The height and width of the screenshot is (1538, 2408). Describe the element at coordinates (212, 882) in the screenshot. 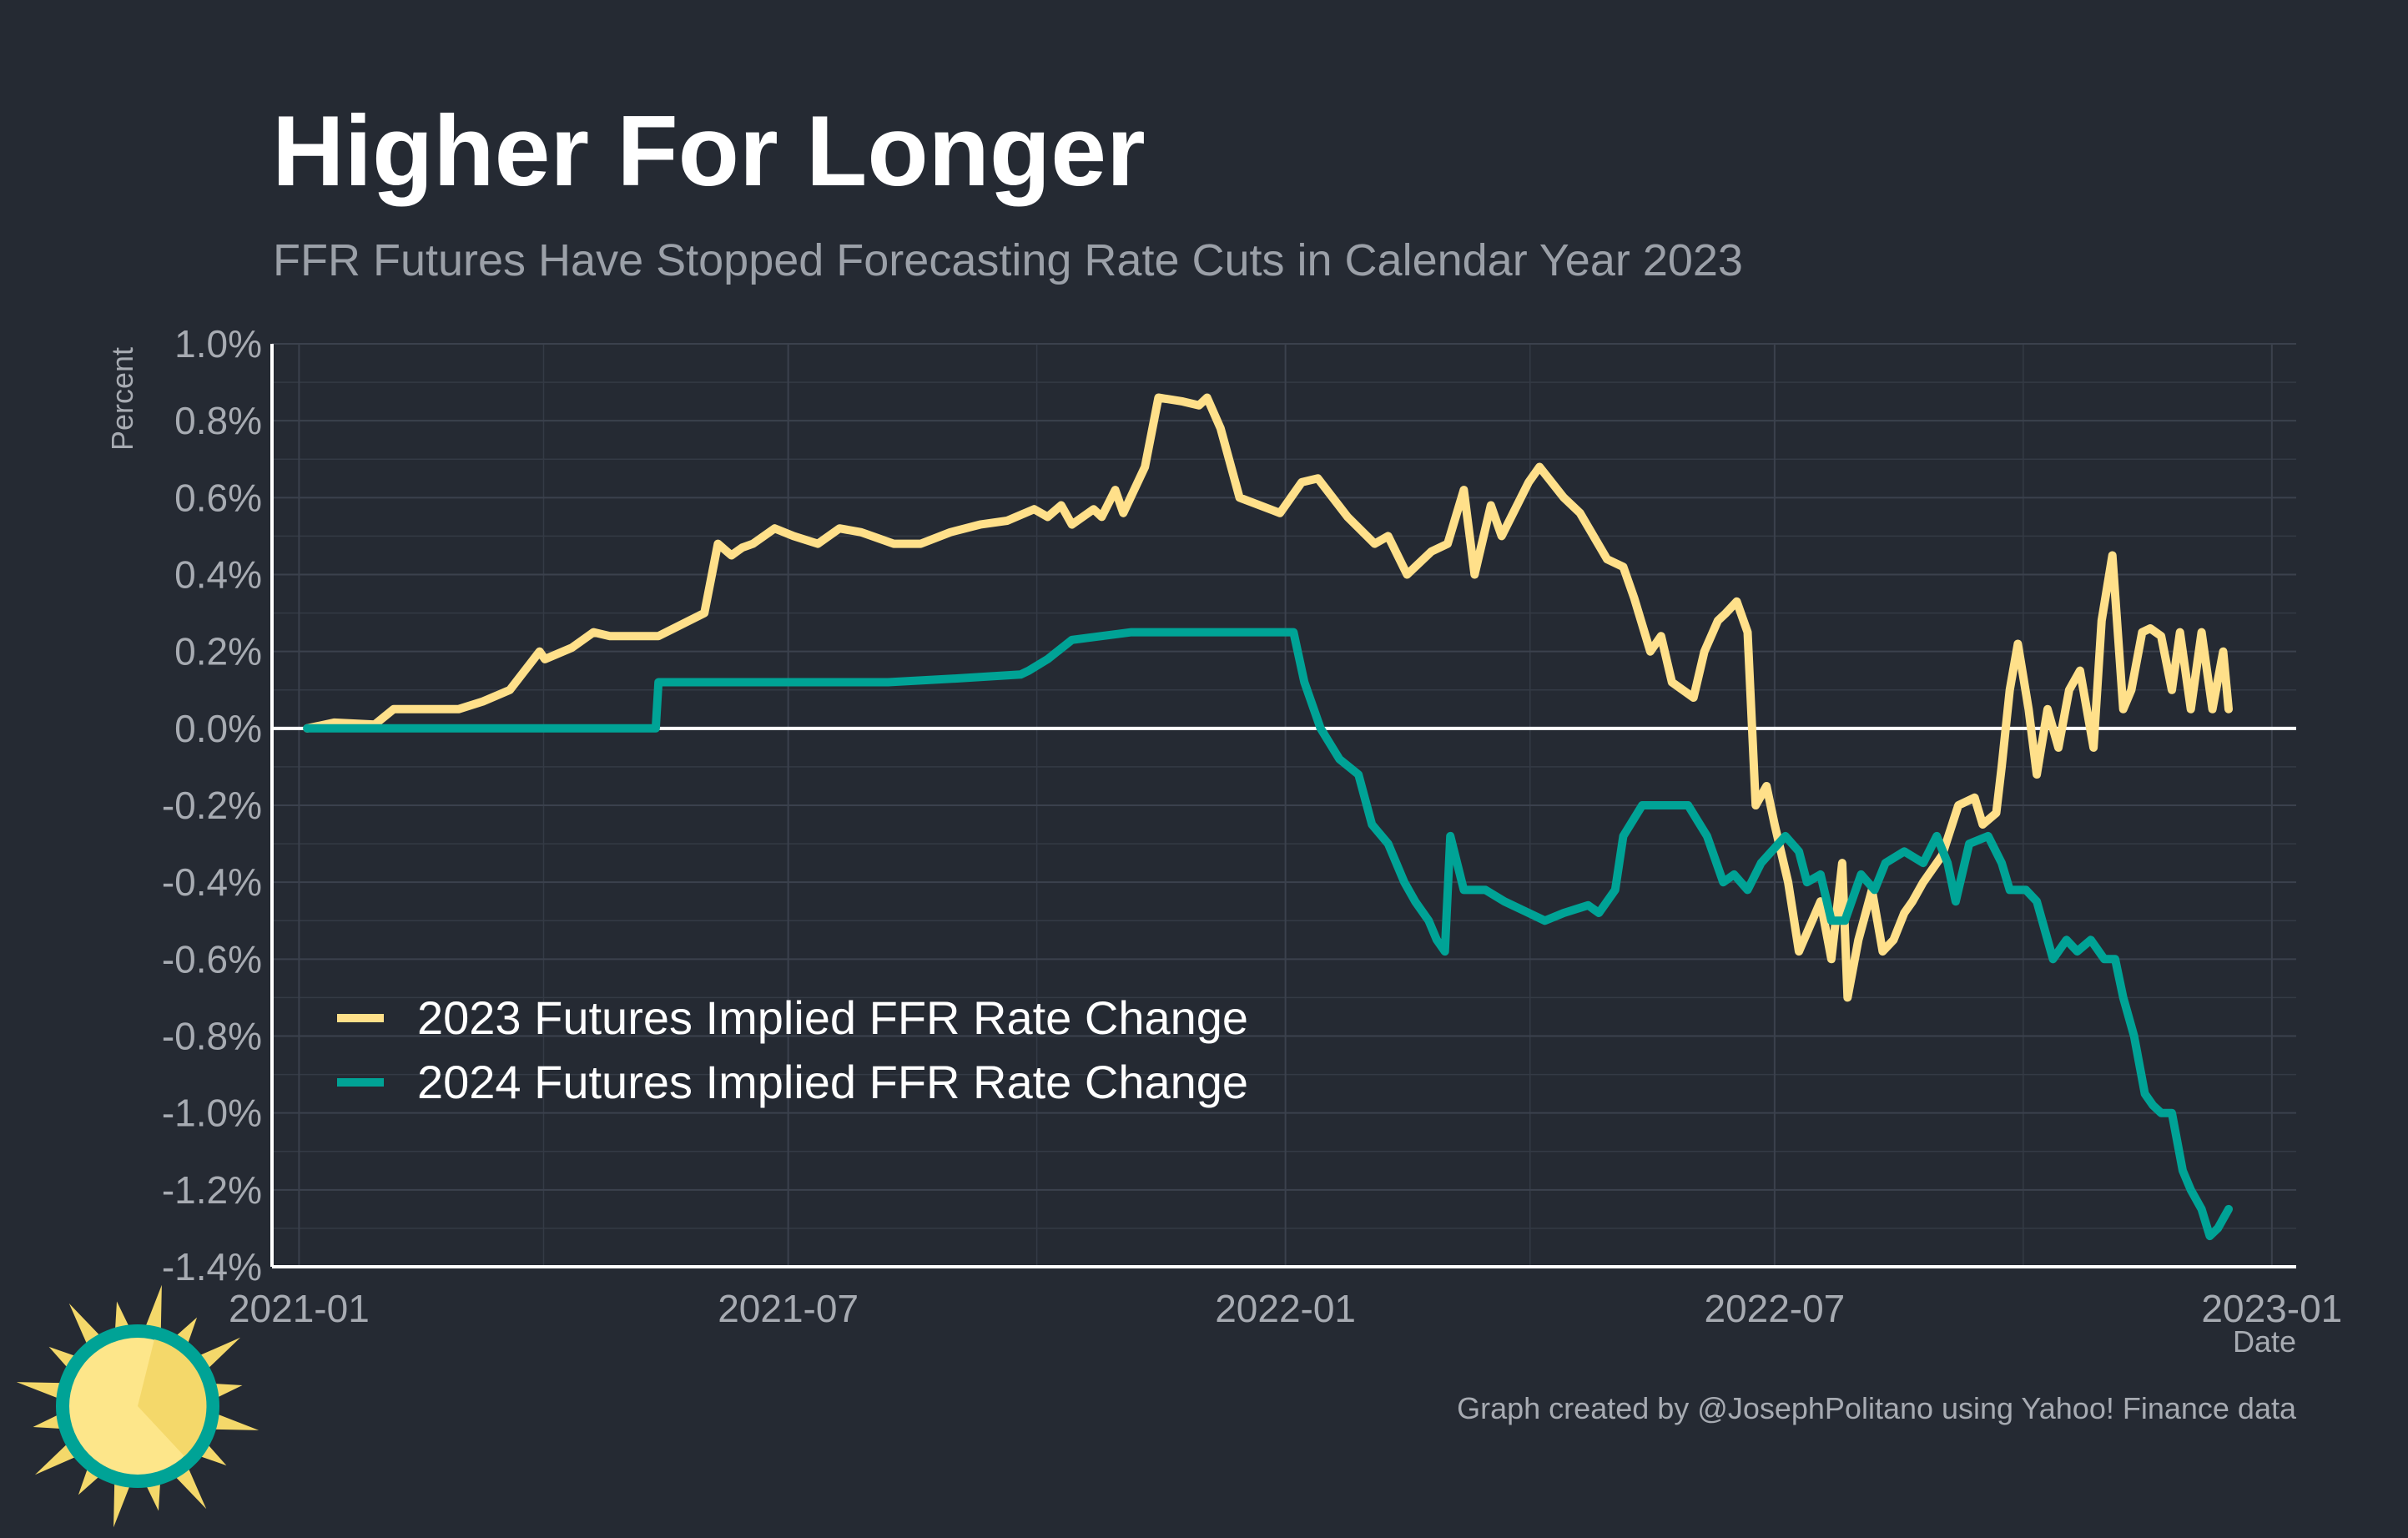

I see `y-tick-label: -0.4%` at that location.